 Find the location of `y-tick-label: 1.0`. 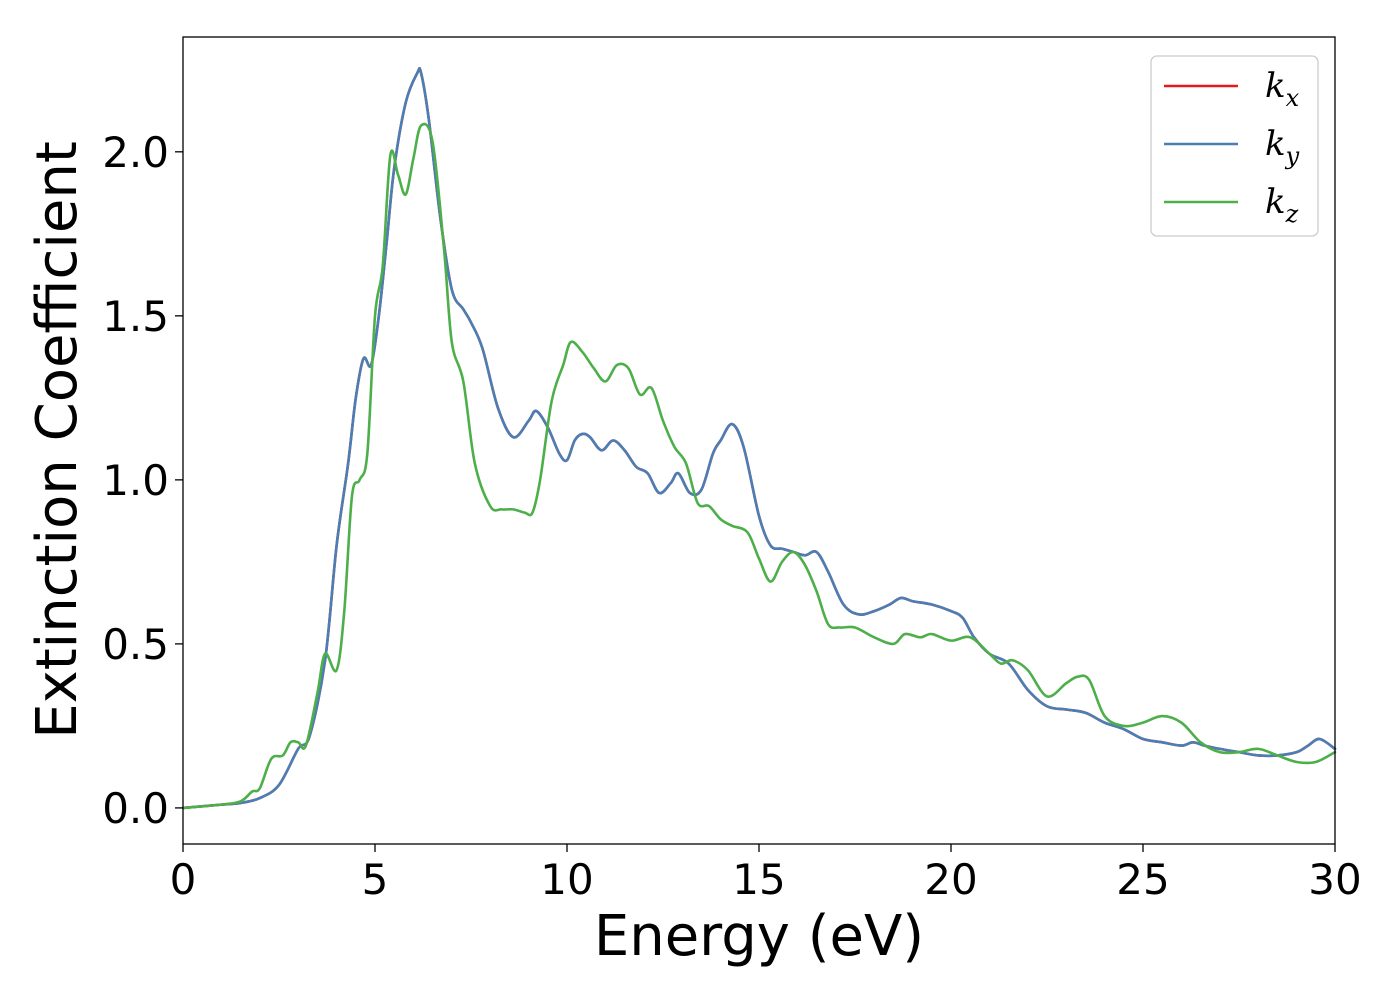

y-tick-label: 1.0 is located at coordinates (135, 480).